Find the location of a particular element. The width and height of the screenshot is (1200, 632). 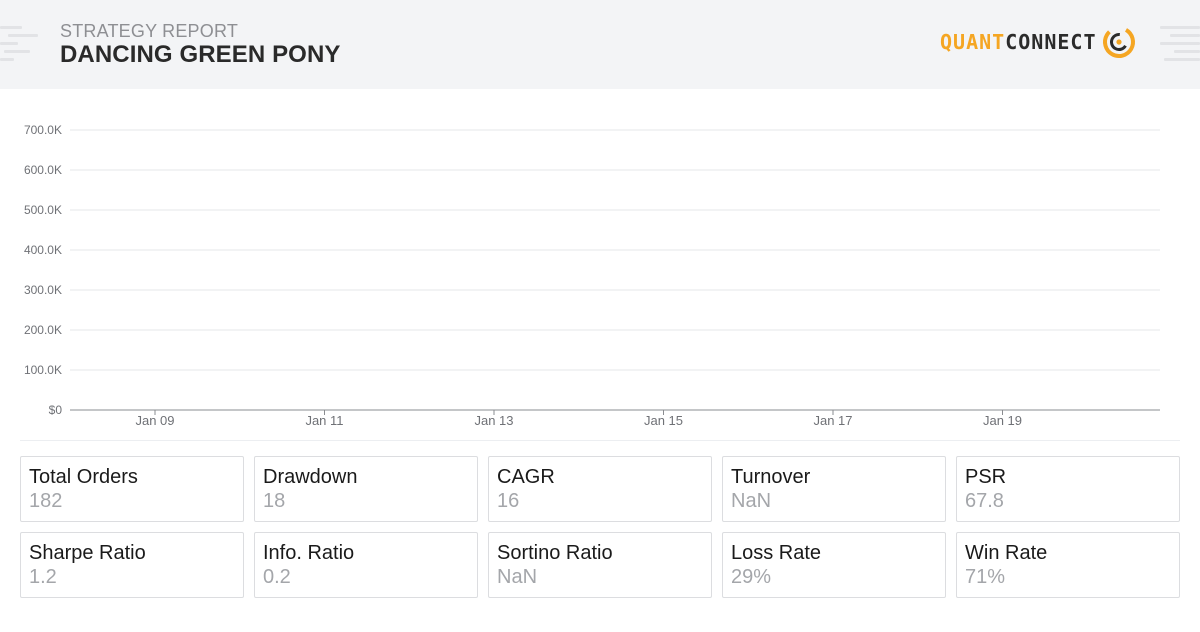

stat-label: Loss Rate is located at coordinates (776, 553).